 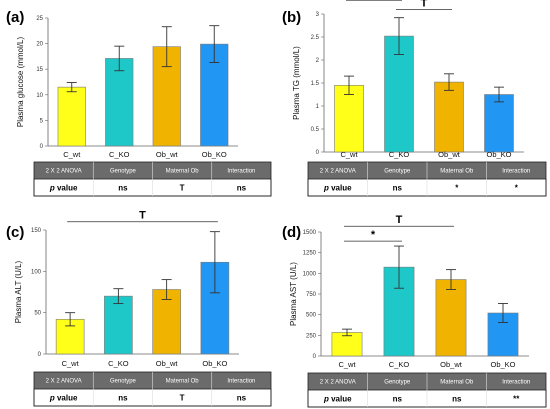 I want to click on panel-label: (b), so click(x=291, y=17).